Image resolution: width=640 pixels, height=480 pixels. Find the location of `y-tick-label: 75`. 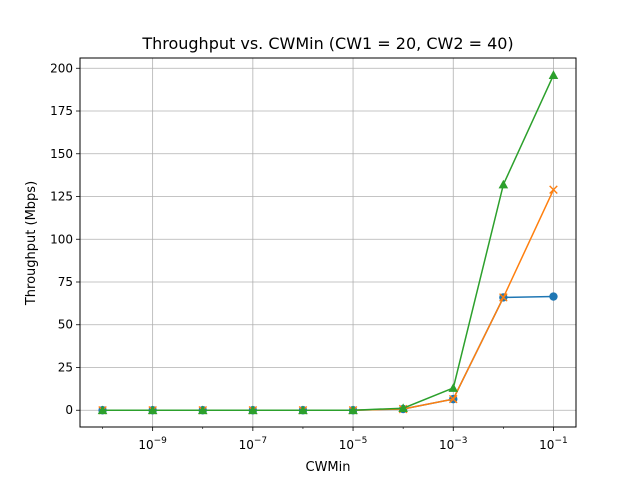

y-tick-label: 75 is located at coordinates (65, 282).